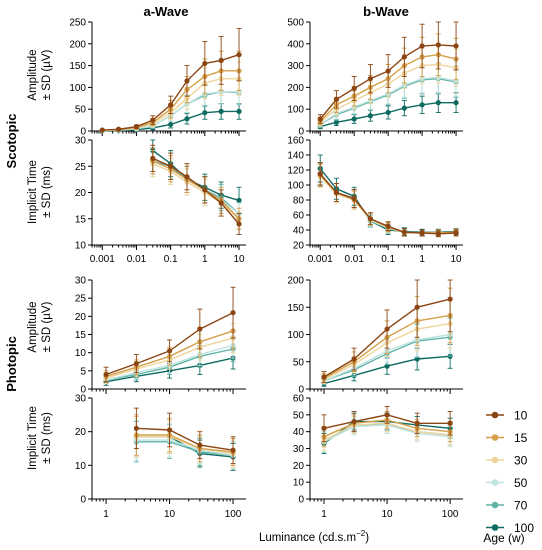  Describe the element at coordinates (295, 171) in the screenshot. I see `y-tick-label: 120` at that location.